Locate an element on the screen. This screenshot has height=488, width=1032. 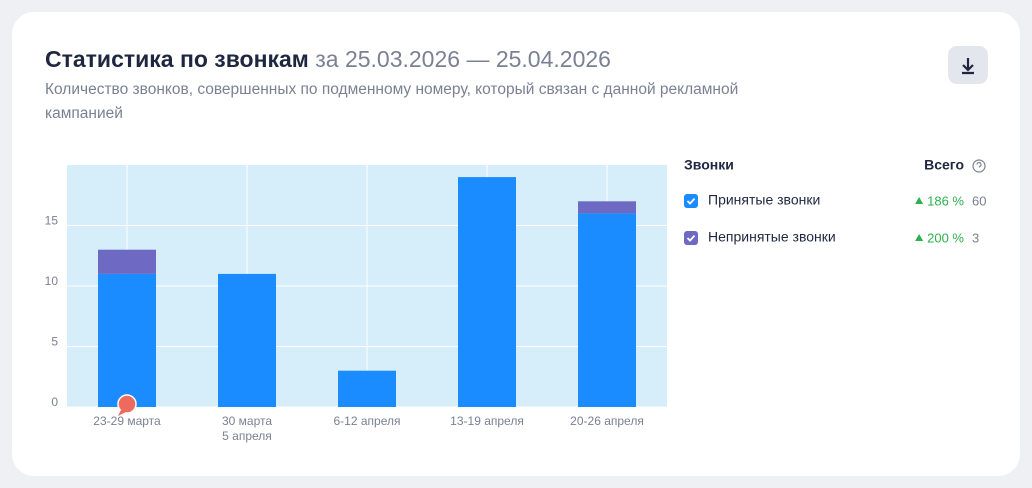
x-tick-label: 30 марта is located at coordinates (247, 421).